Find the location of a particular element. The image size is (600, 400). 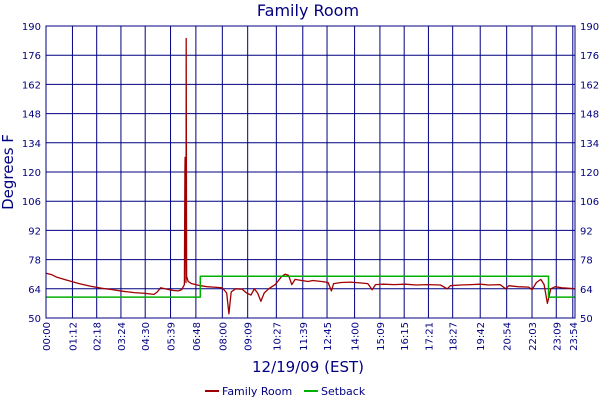

y-tick-label-left: 190 is located at coordinates (31, 27).